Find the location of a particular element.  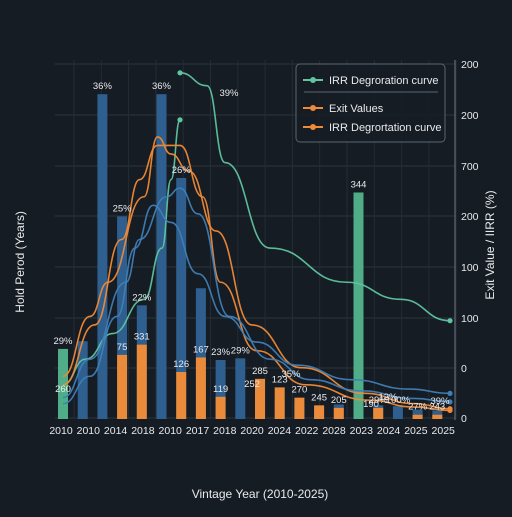

orange-bars-data-label: 243 is located at coordinates (437, 407).